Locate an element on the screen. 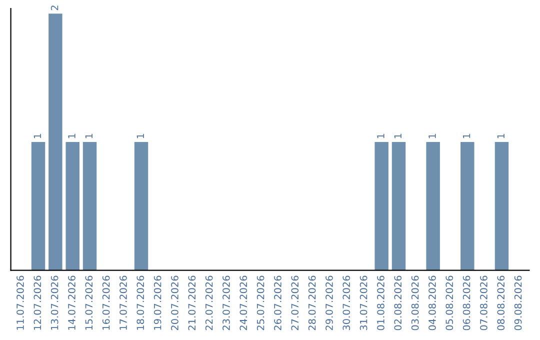 This screenshot has height=340, width=540. x-tick-label: 12.07.2026 is located at coordinates (38, 303).